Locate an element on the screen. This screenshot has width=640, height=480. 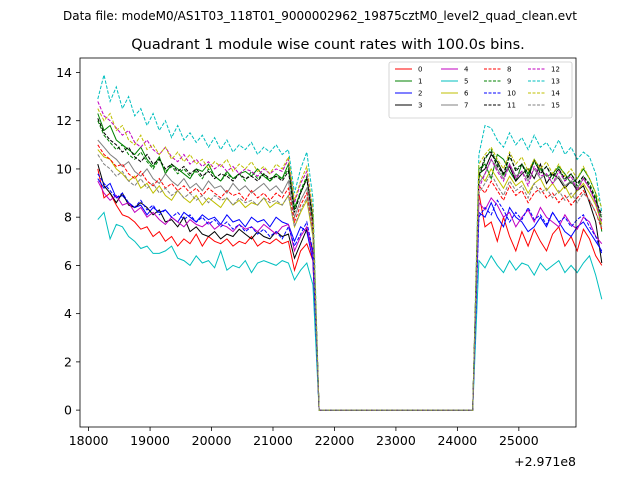
legend-label-13: 13 is located at coordinates (555, 82).